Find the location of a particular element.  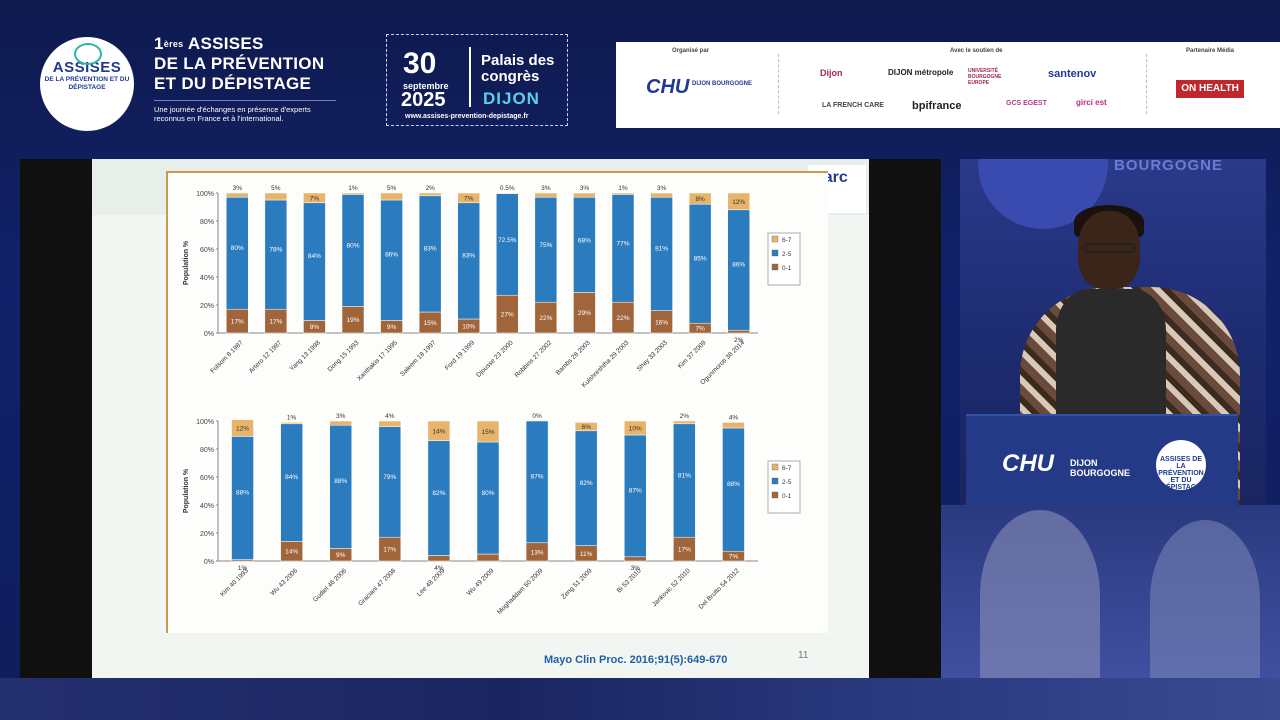

x-tick-label: Ogunmoroti 38 2014 is located at coordinates (722, 362).